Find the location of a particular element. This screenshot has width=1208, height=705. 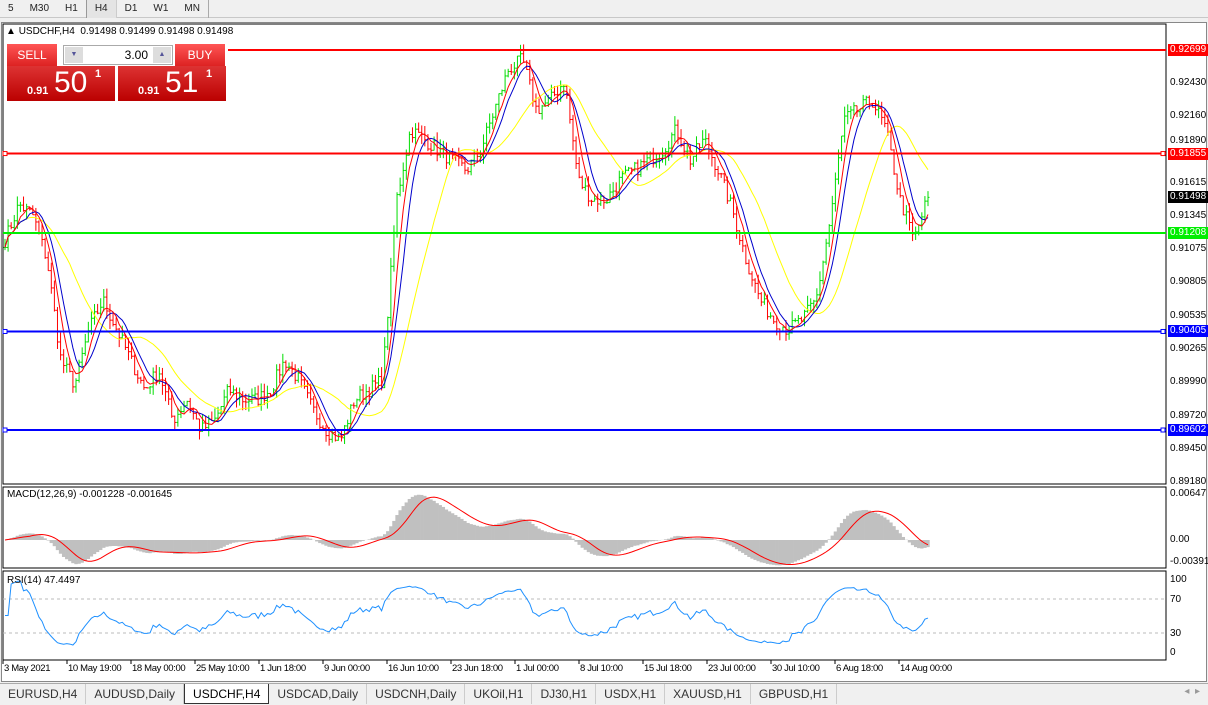

rsi-line is located at coordinates (467, 613).